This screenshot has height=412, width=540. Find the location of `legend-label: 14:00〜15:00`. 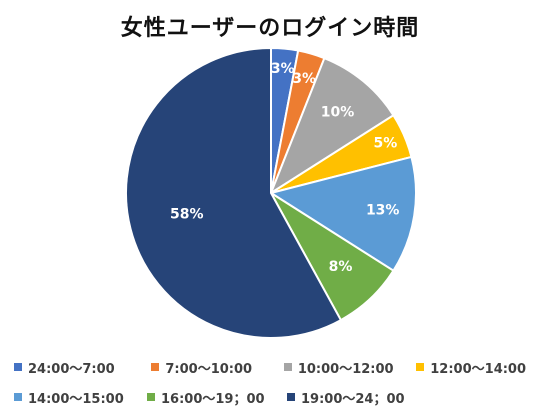

legend-label: 14:00〜15:00 is located at coordinates (76, 399).